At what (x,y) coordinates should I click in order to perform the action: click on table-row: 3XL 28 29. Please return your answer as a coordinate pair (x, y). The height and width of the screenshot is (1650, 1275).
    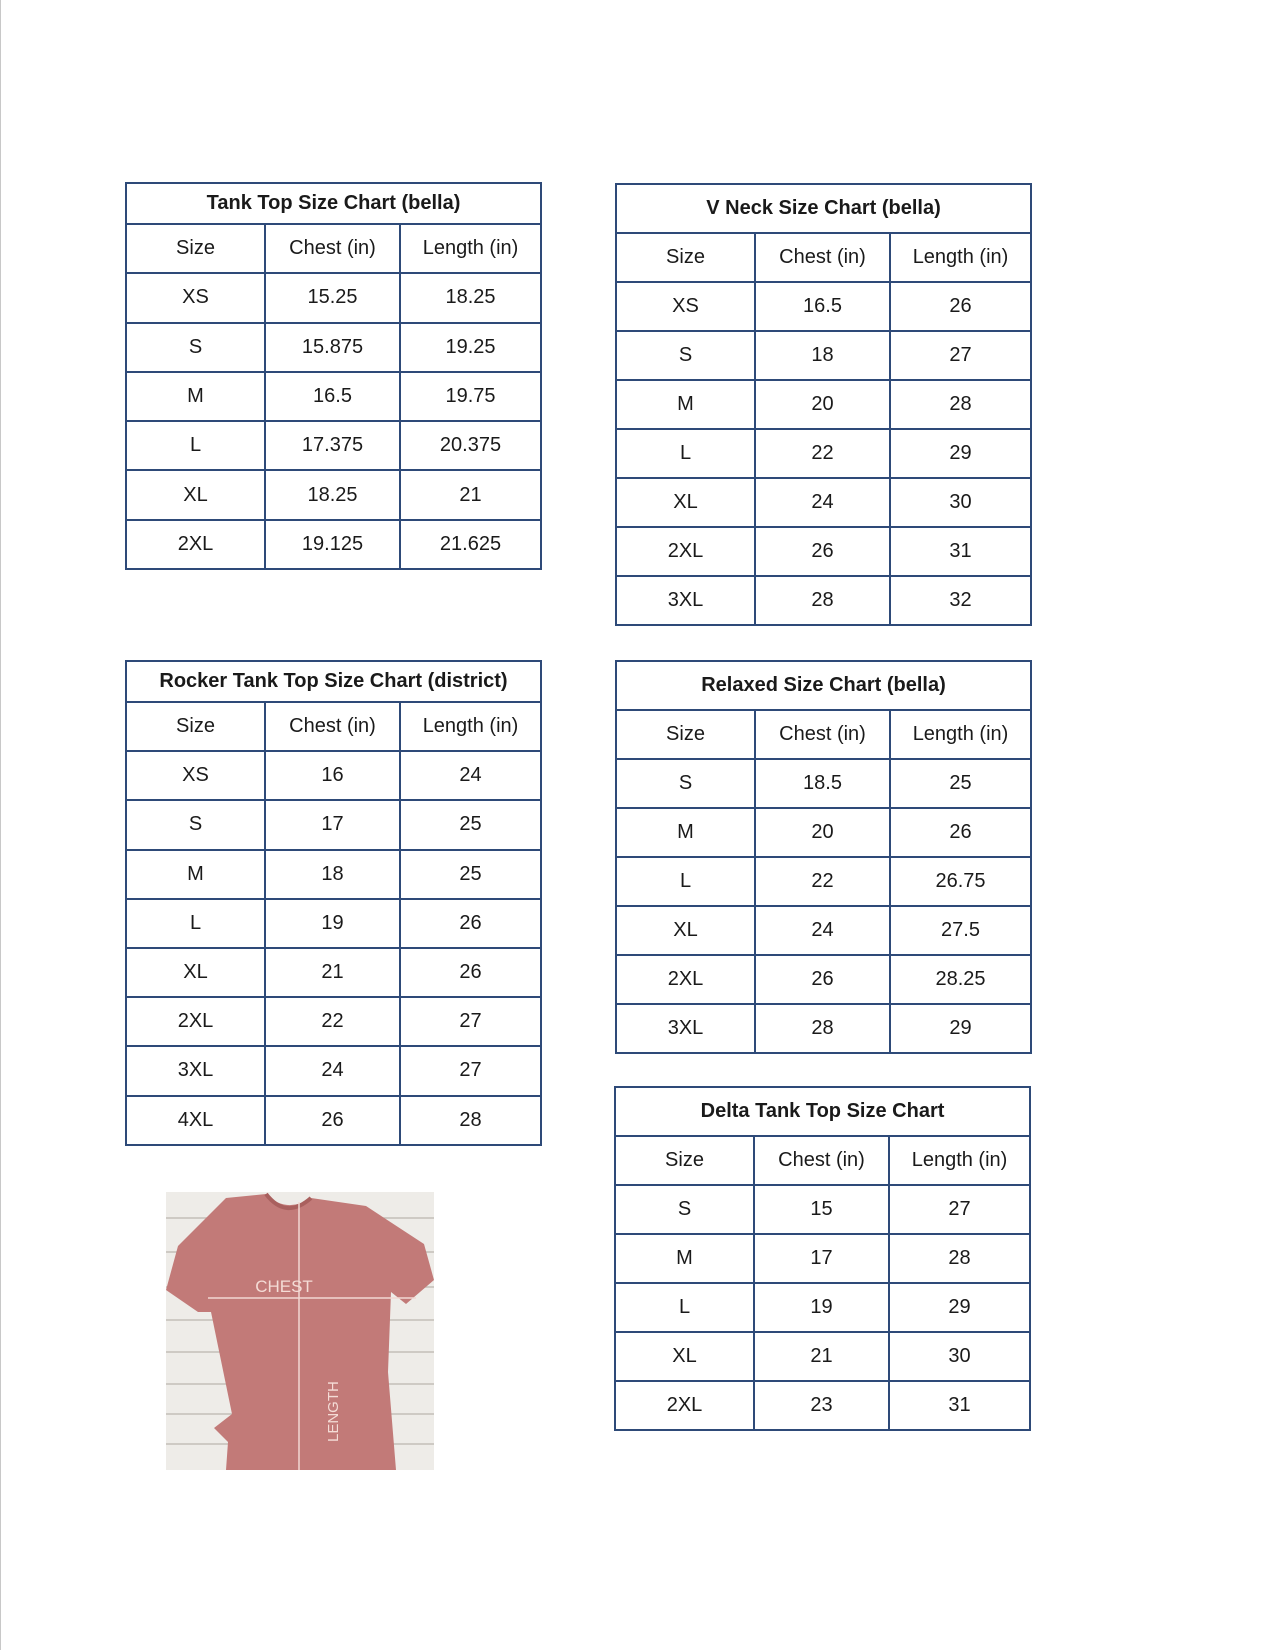
    Looking at the image, I should click on (824, 1028).